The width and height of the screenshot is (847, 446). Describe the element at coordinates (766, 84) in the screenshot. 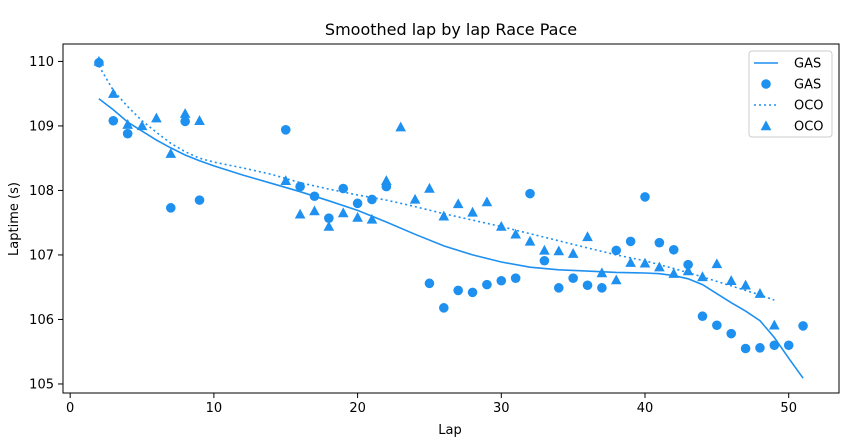

I see `legend-marker-circle` at that location.